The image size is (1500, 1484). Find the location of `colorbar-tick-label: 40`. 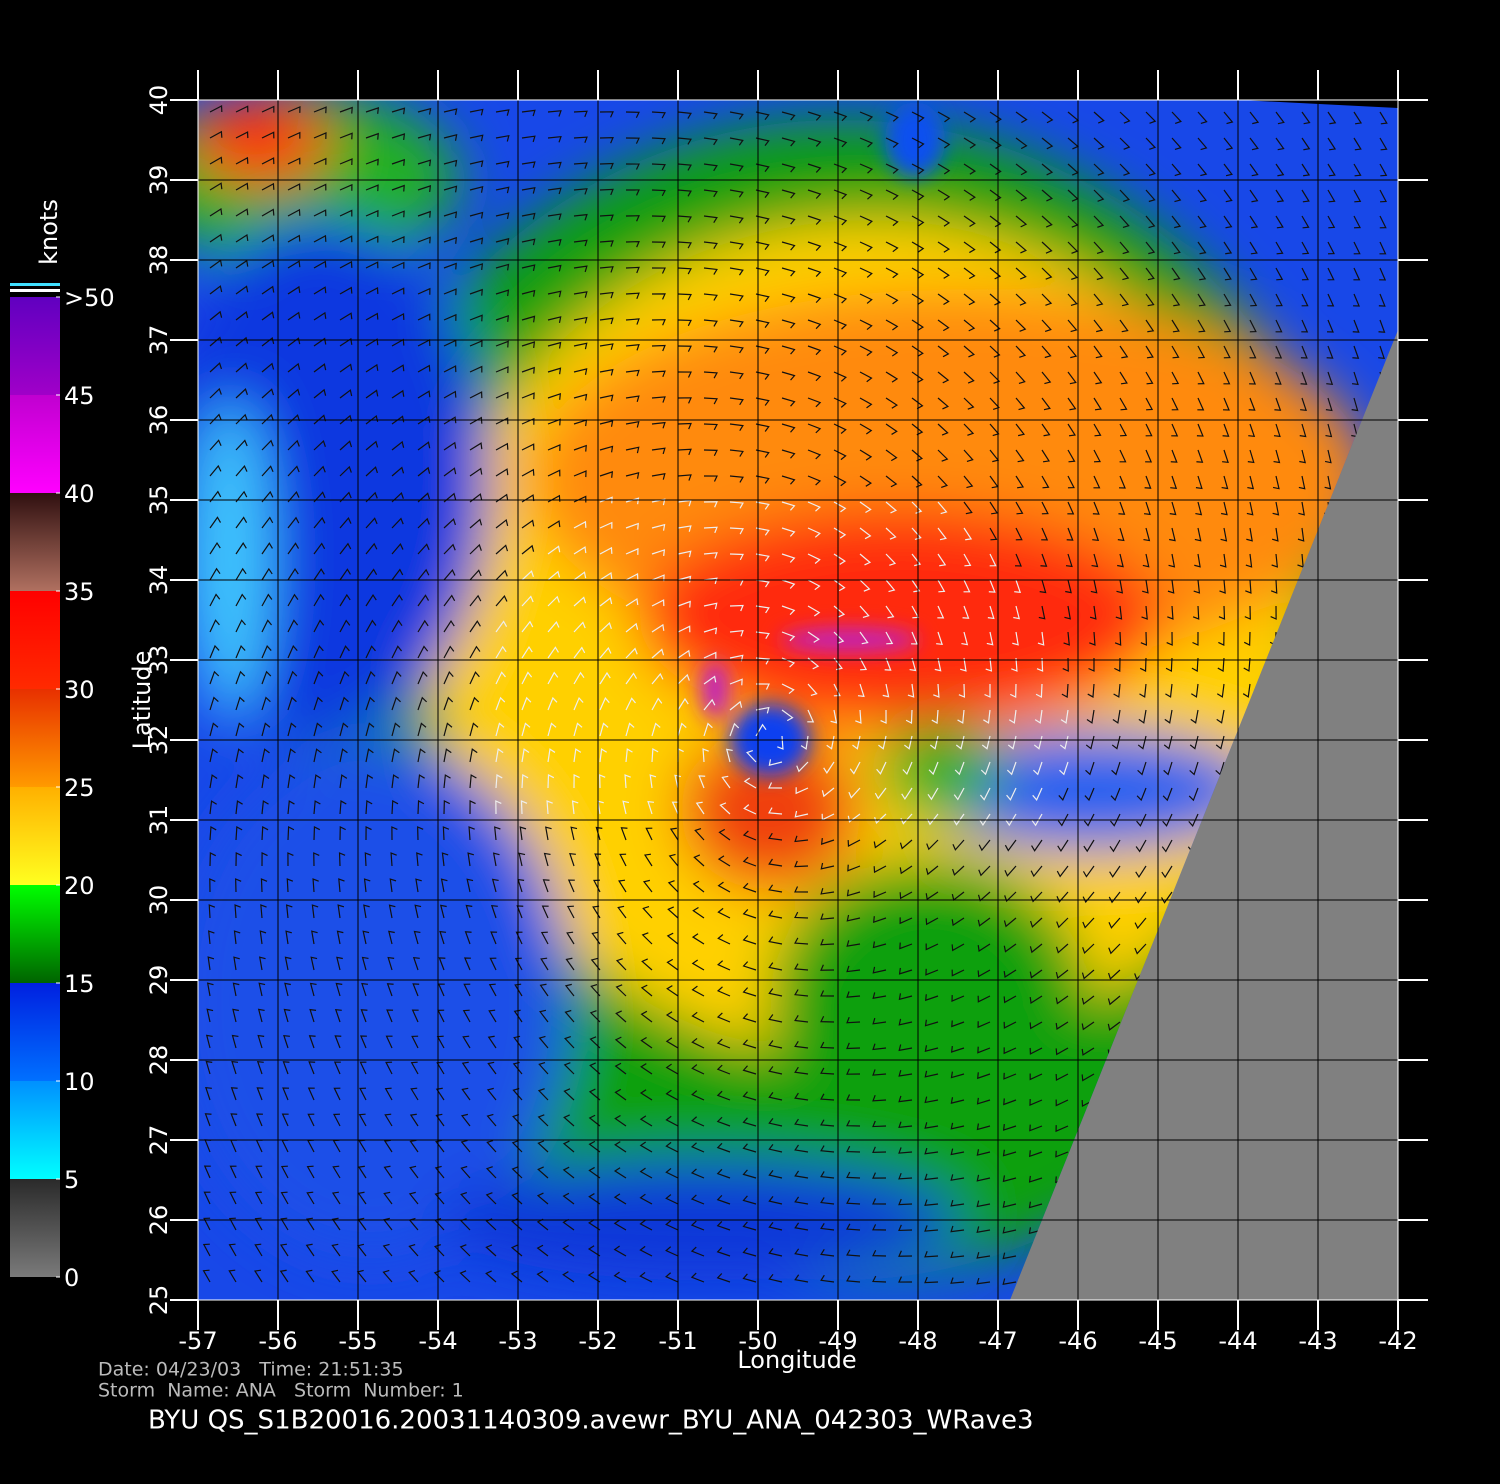

colorbar-tick-label: 40 is located at coordinates (79, 494).